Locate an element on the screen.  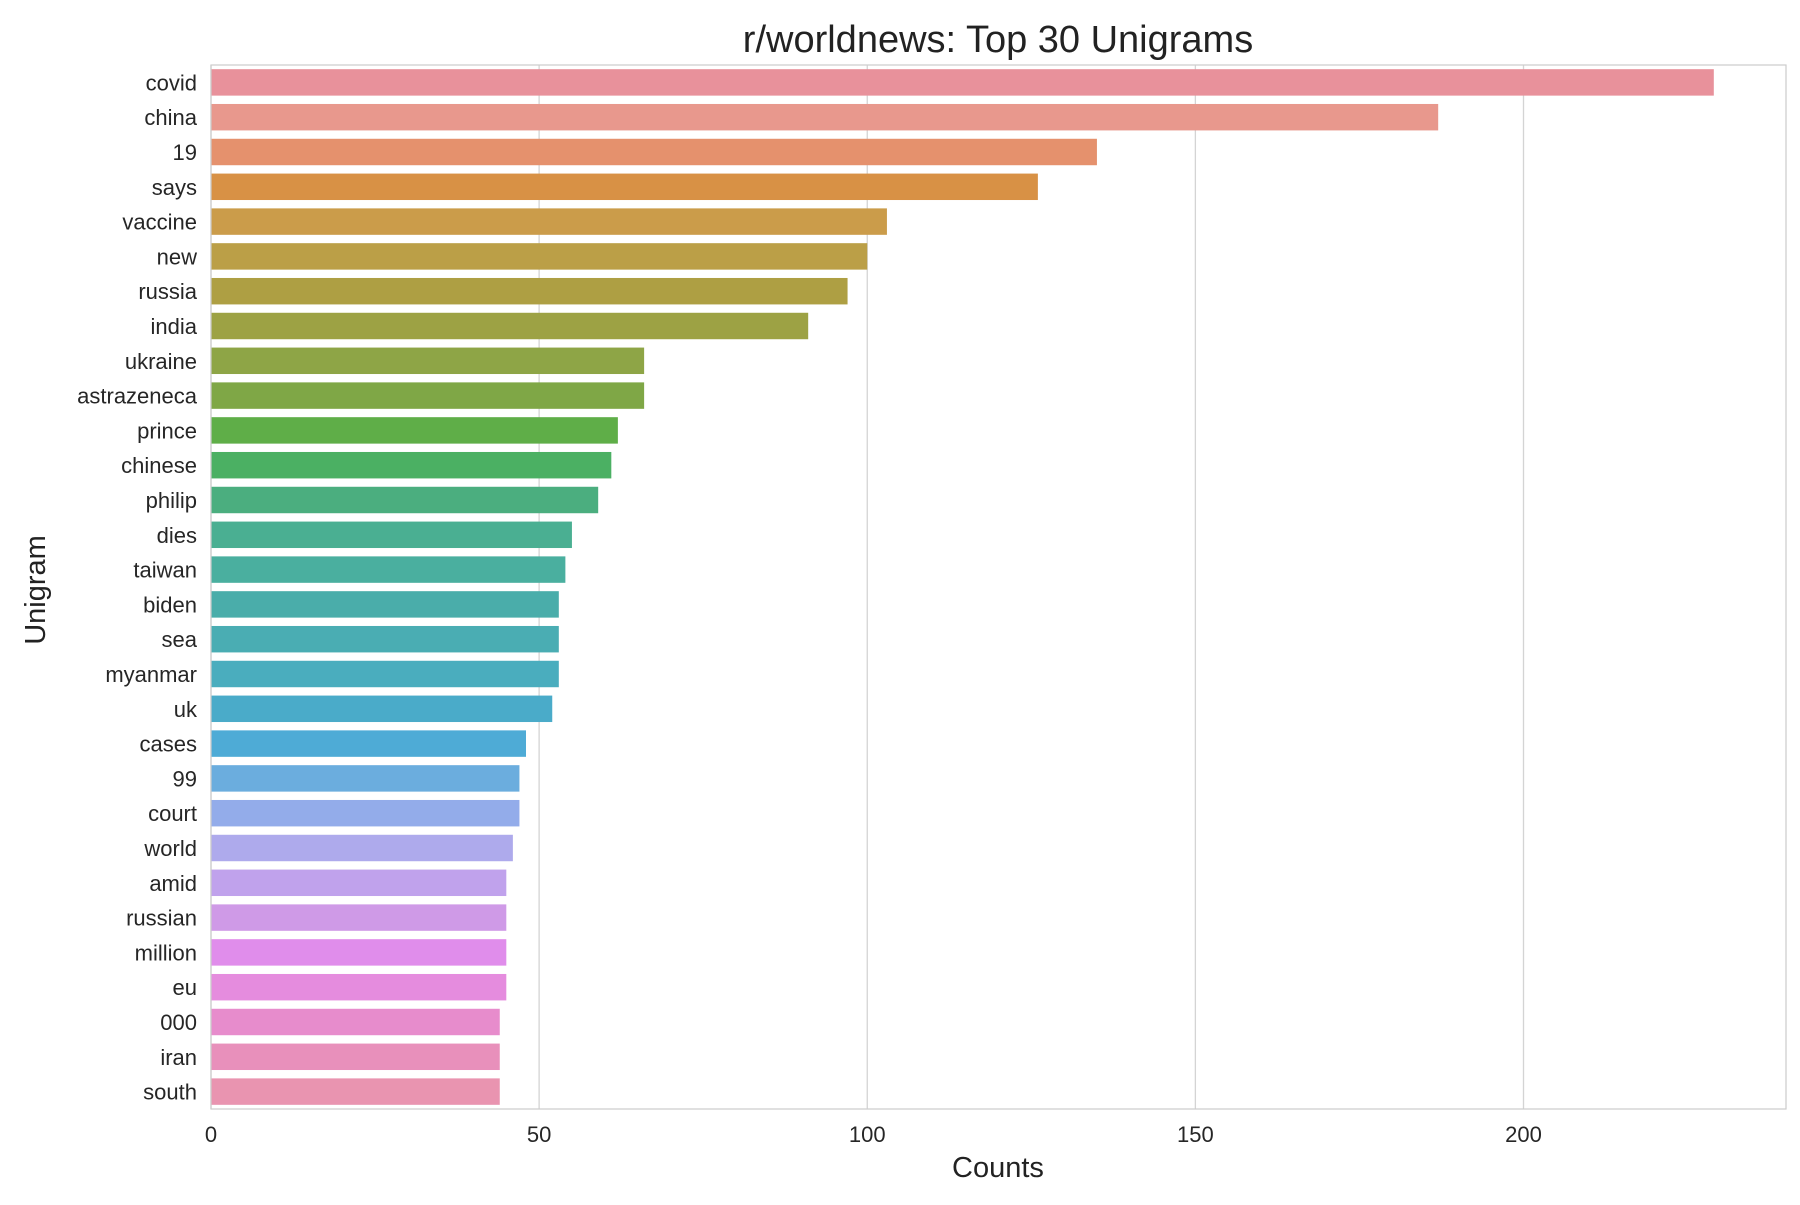
y-tick-label: 000 is located at coordinates (178, 1022).